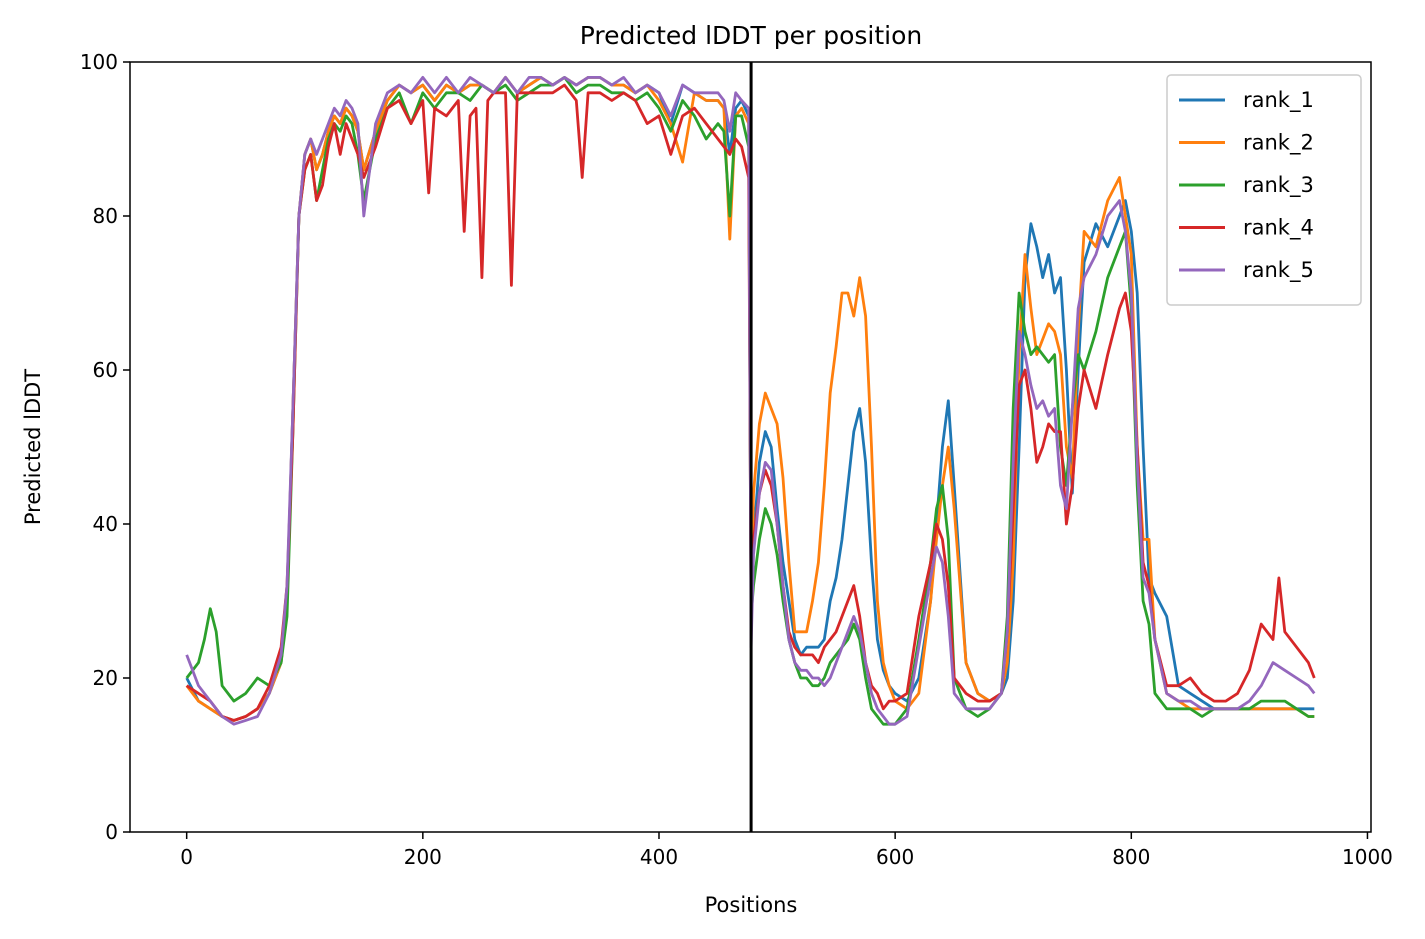  I want to click on x-tick-label: 800, so click(1131, 857).